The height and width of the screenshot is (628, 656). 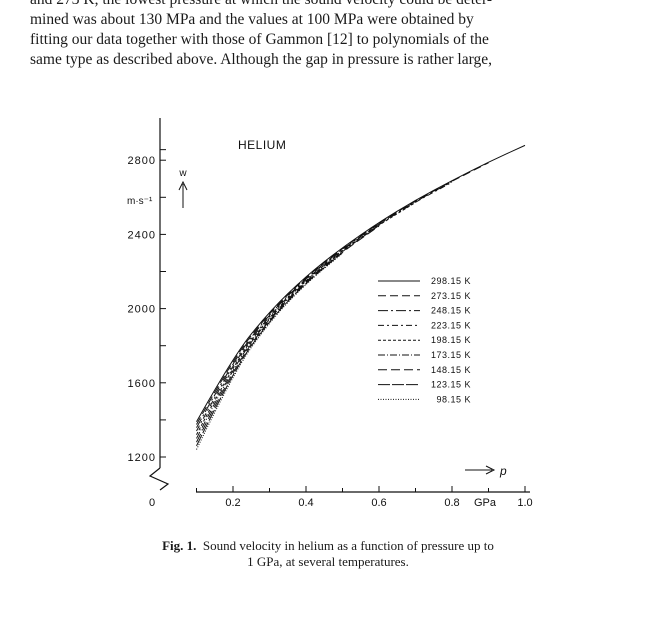 What do you see at coordinates (328, 561) in the screenshot?
I see `caption-text-line2: 1 GPa, at several temperatures.` at bounding box center [328, 561].